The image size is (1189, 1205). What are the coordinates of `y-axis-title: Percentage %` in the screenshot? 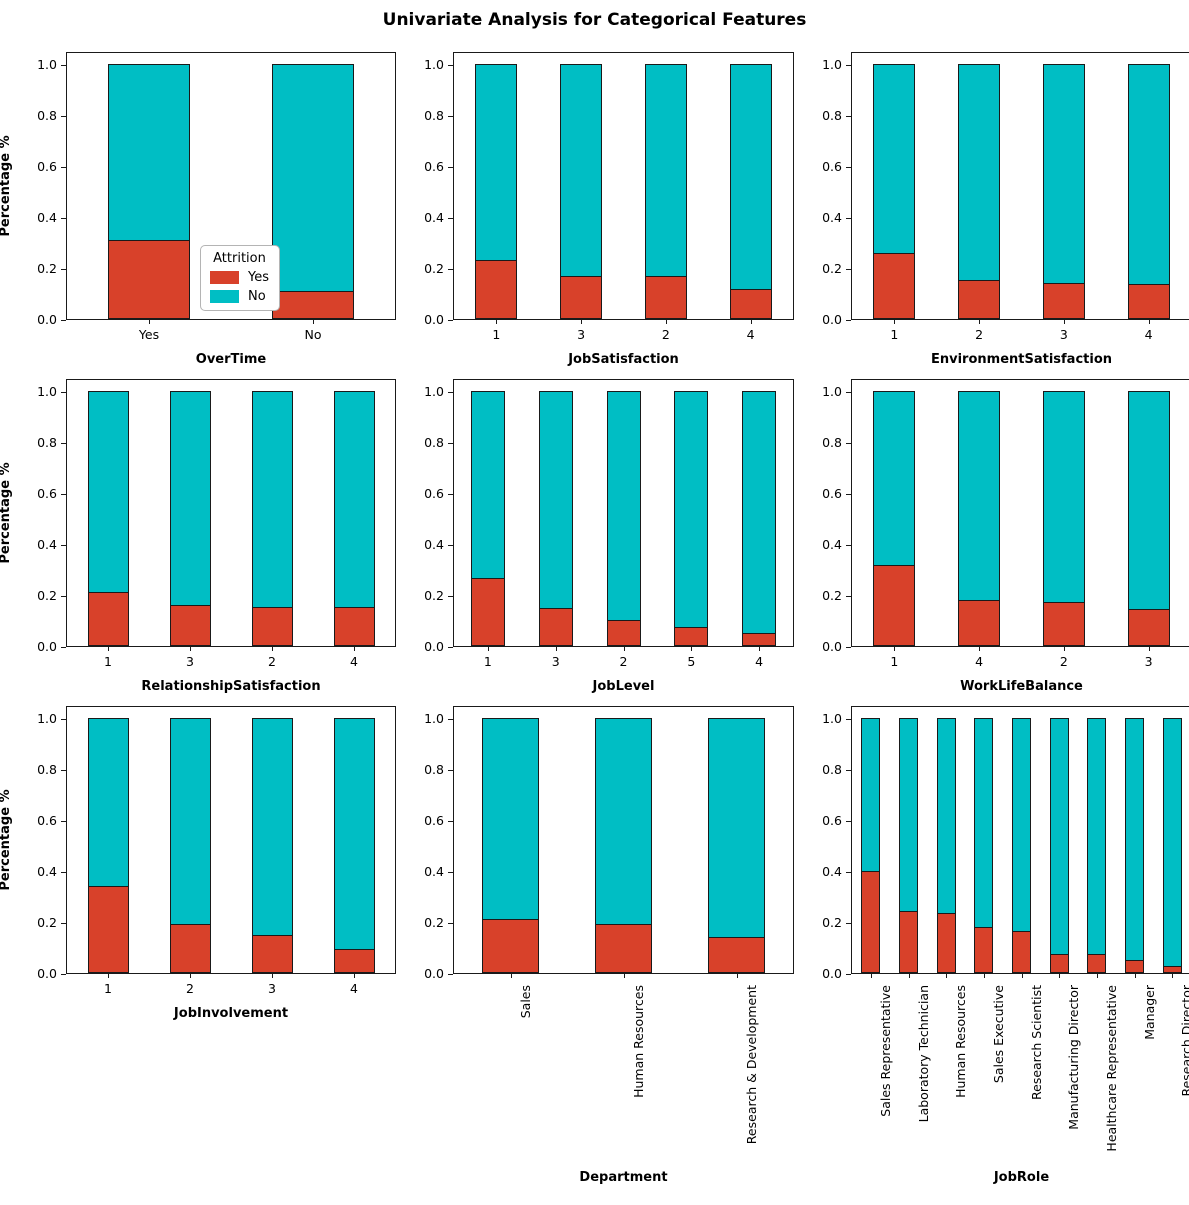 It's located at (11, 186).